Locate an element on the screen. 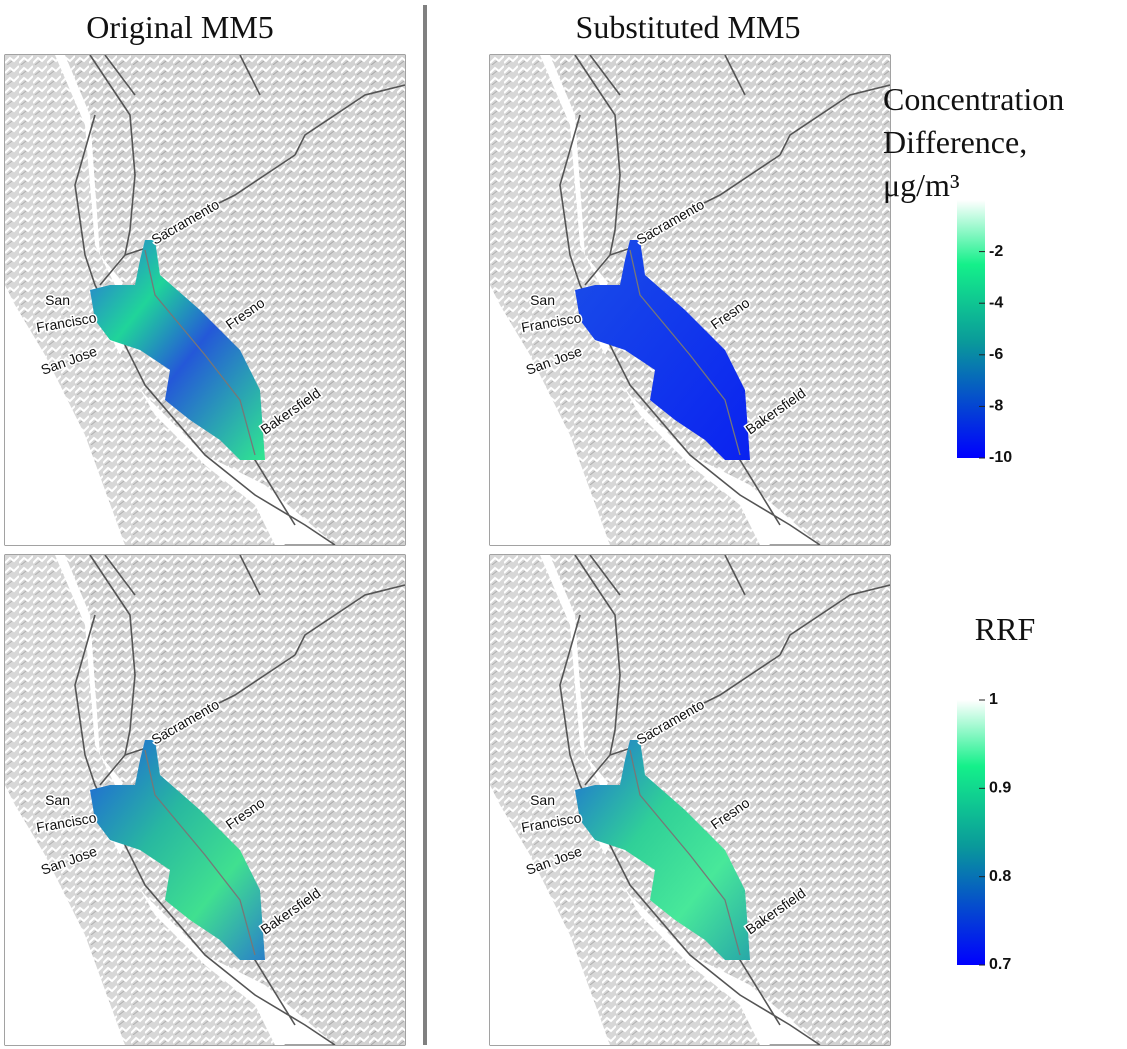  colorbar-tick-label: 1 is located at coordinates (993, 699).